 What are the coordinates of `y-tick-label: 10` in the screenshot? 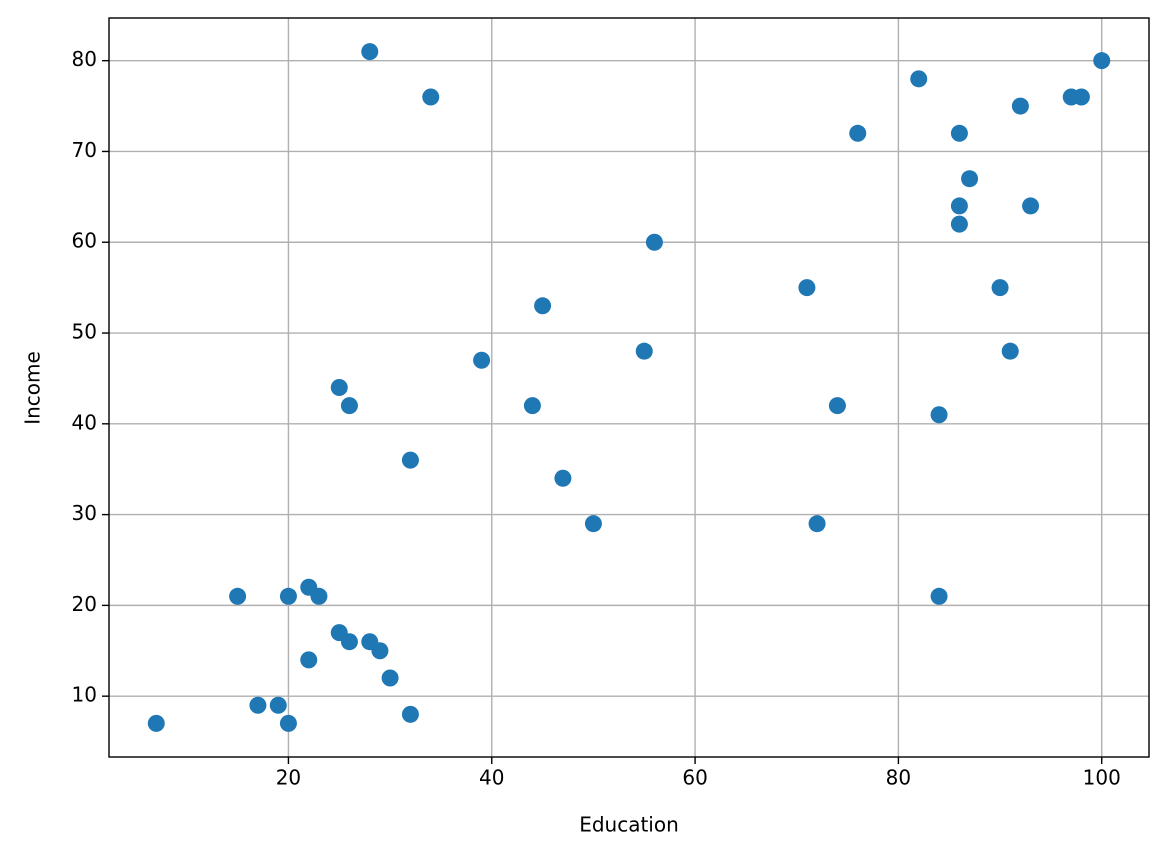 It's located at (84, 695).